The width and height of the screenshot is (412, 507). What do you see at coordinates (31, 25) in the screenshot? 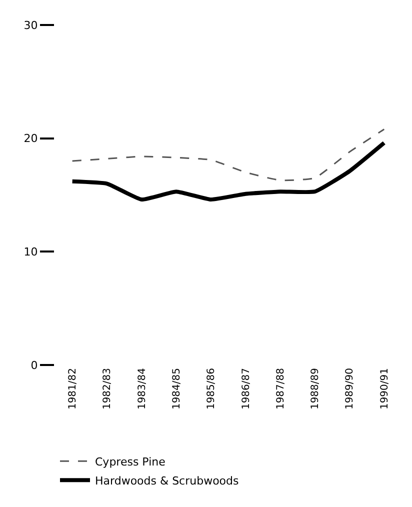
I see `y-tick-label: 30` at bounding box center [31, 25].